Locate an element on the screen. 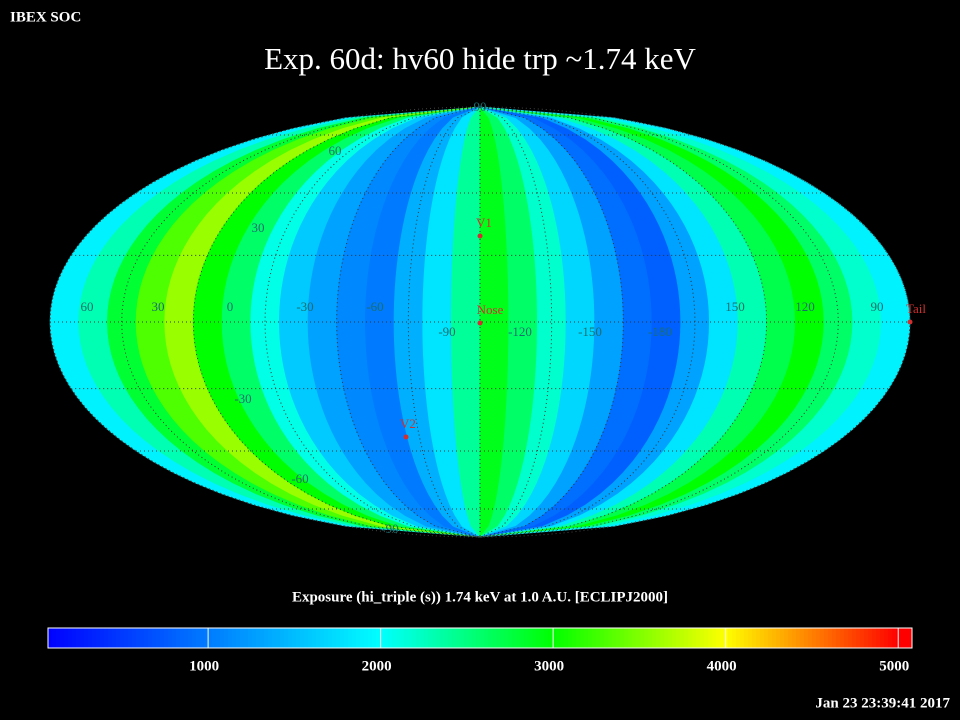 The width and height of the screenshot is (960, 720). latitude-label: 30 is located at coordinates (258, 227).